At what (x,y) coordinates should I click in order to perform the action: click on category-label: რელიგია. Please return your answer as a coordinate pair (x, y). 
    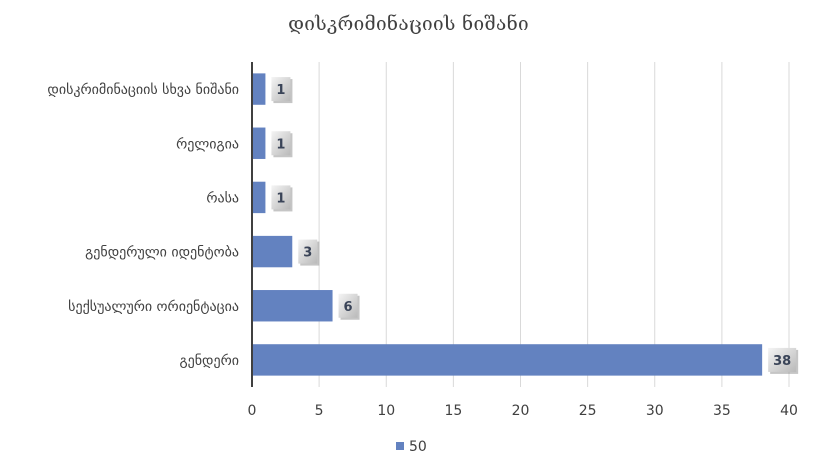
    Looking at the image, I should click on (207, 143).